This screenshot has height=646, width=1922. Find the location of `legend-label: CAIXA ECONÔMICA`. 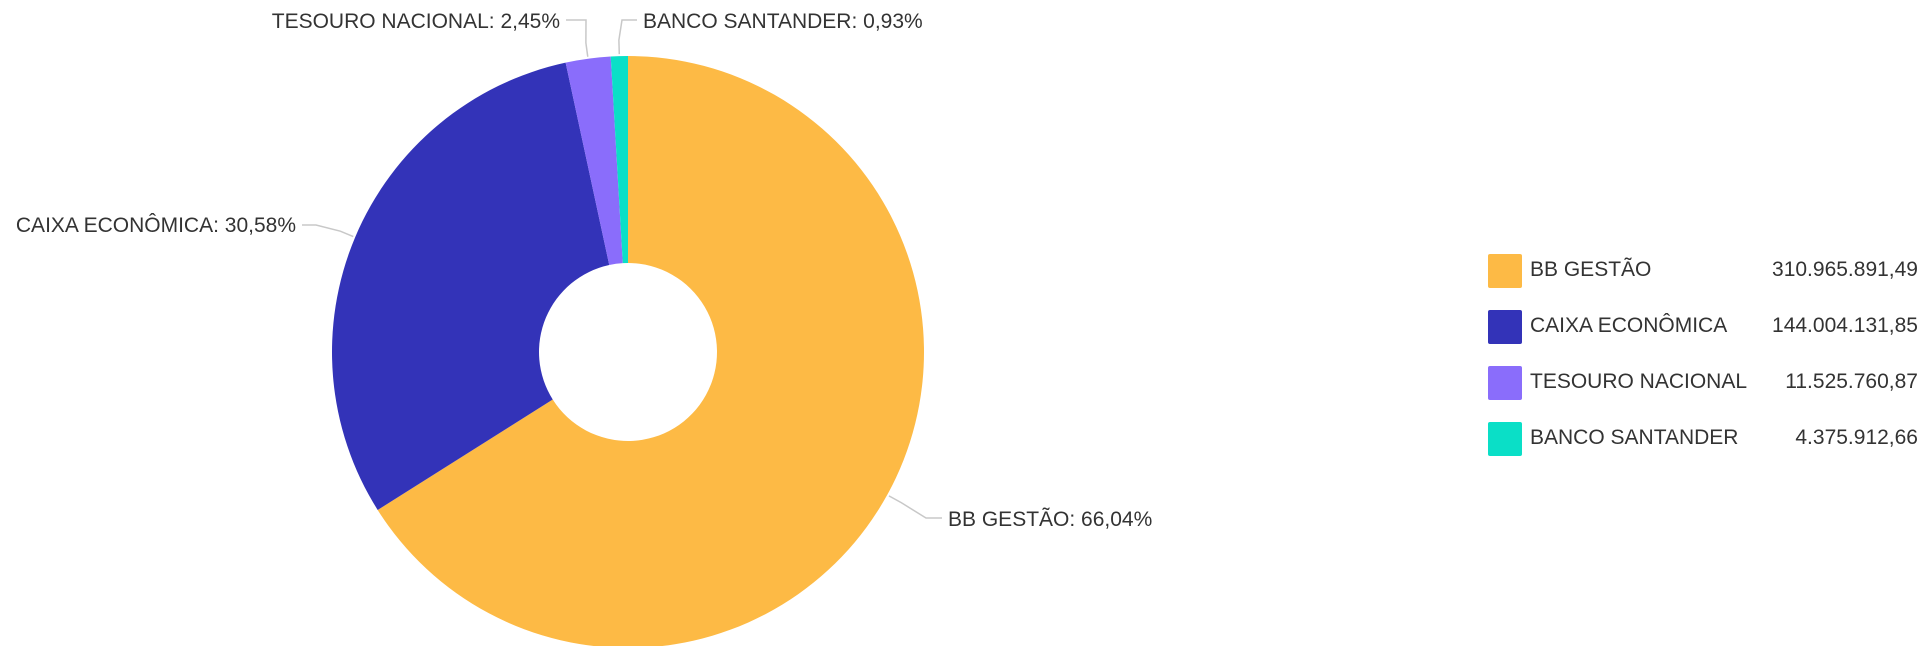

legend-label: CAIXA ECONÔMICA is located at coordinates (1629, 325).